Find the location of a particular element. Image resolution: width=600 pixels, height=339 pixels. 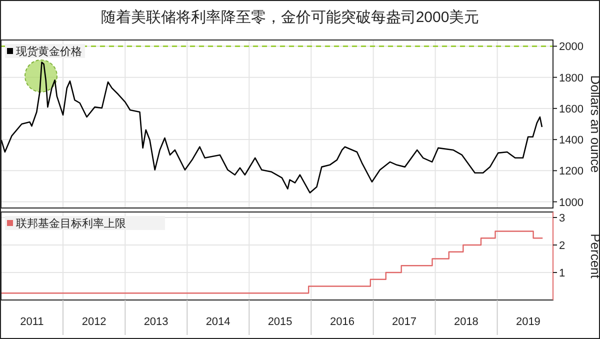

y-tick-label: 1 is located at coordinates (562, 274).